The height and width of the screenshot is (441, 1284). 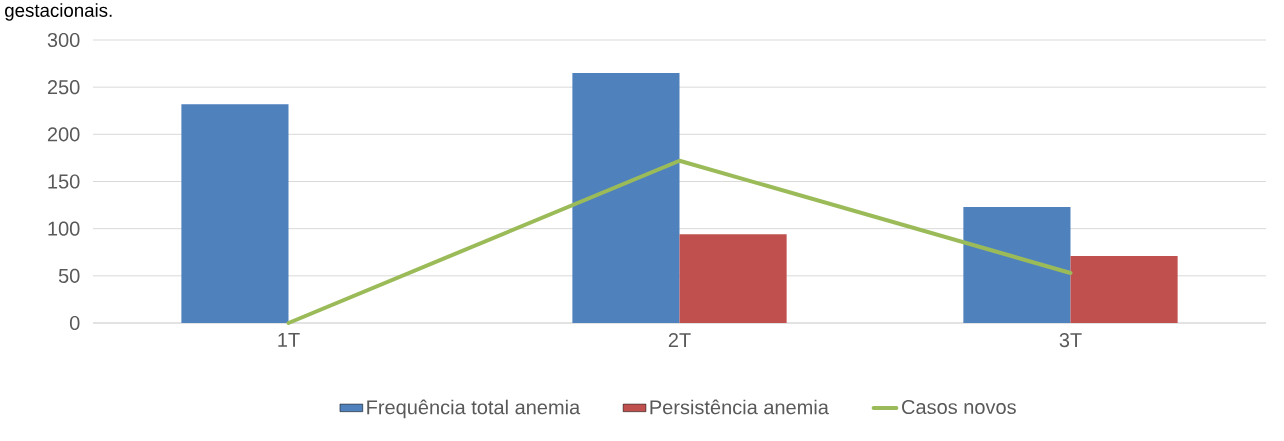 What do you see at coordinates (474, 409) in the screenshot?
I see `legend-label: Frequência total anemia` at bounding box center [474, 409].